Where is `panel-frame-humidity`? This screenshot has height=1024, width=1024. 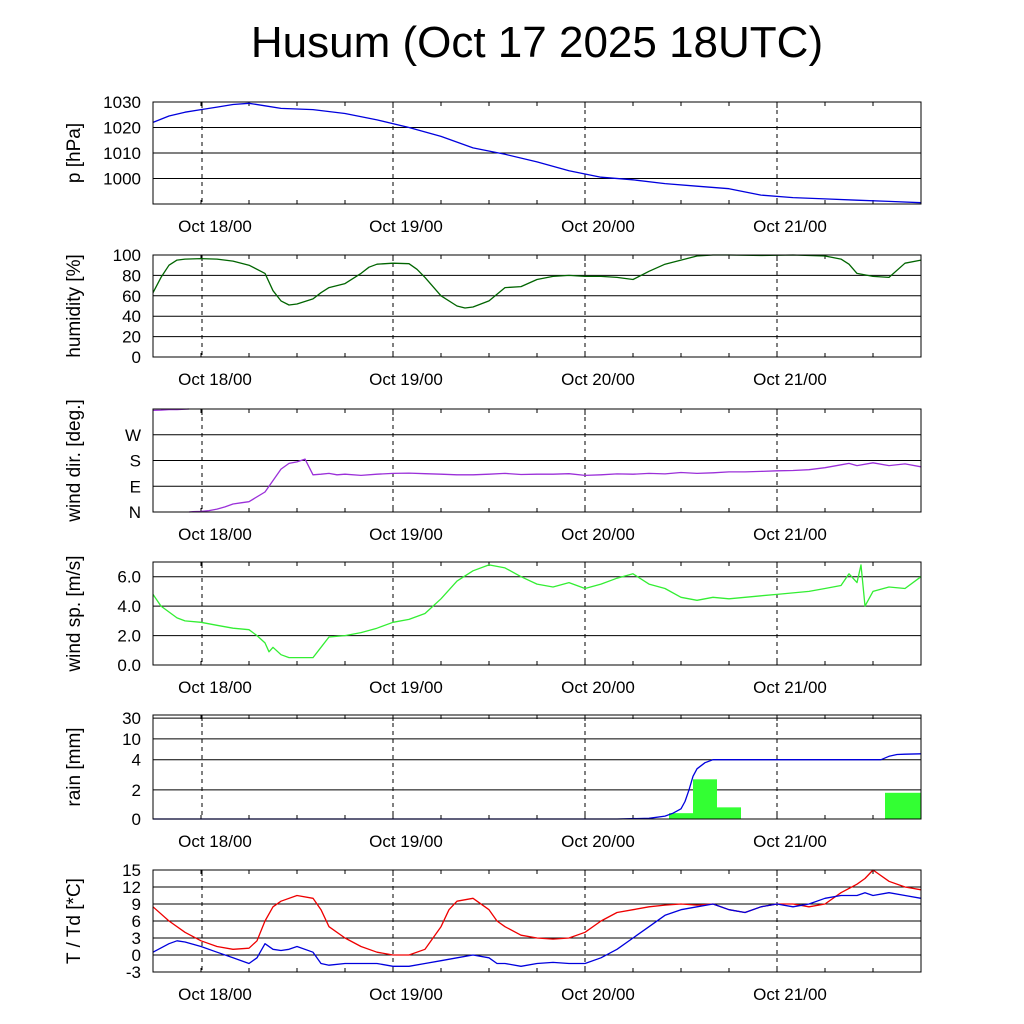
panel-frame-humidity is located at coordinates (537, 306).